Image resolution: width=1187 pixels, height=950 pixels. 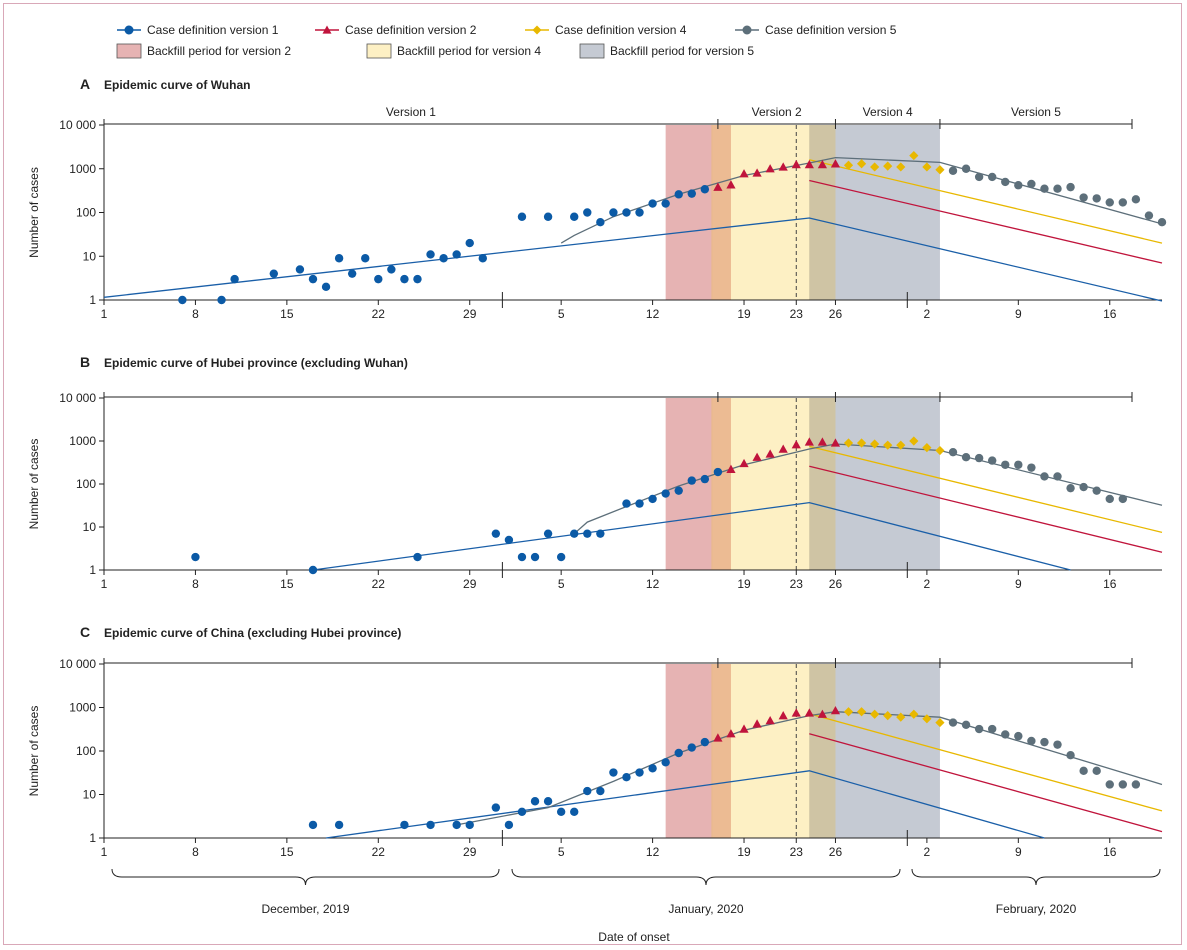 I want to click on legend-label: Case definition version 5, so click(x=831, y=30).